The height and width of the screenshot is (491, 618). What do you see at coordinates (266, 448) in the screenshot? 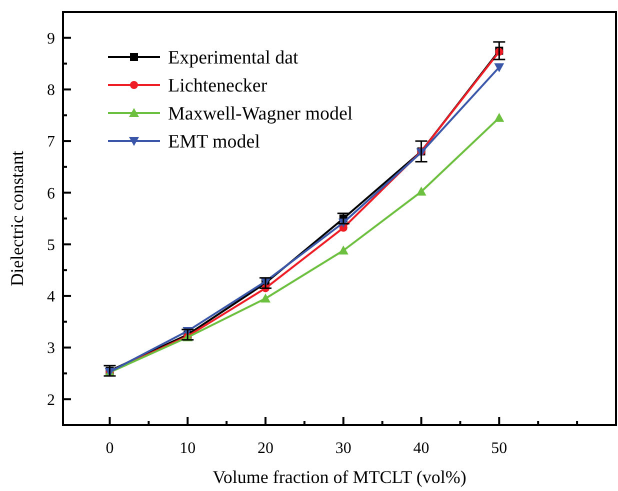
I see `x-tick-label: 20` at bounding box center [266, 448].